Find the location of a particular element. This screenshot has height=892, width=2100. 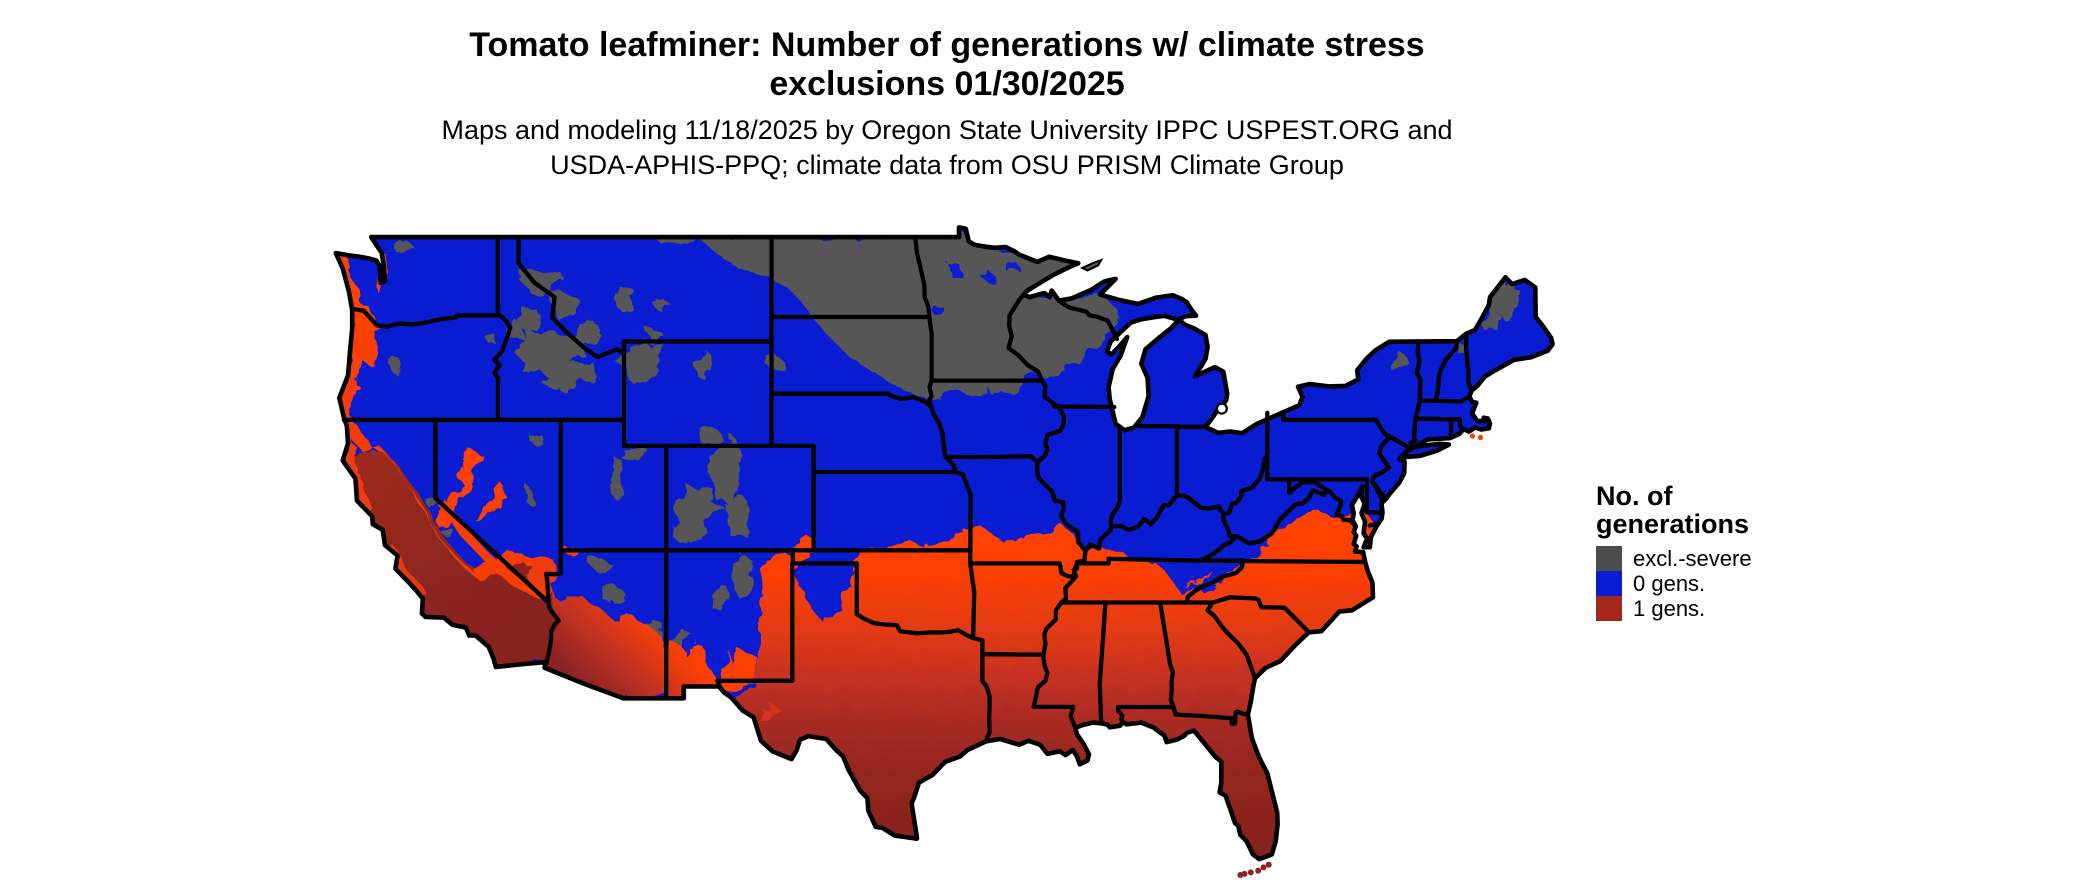

svg-text: 1 gens. is located at coordinates (1669, 608).